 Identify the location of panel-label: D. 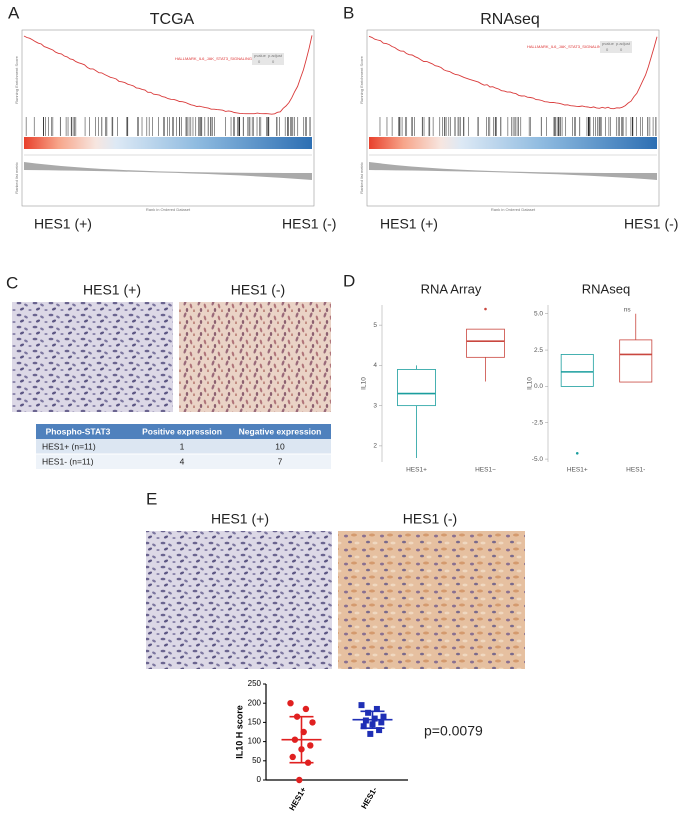
(349, 280).